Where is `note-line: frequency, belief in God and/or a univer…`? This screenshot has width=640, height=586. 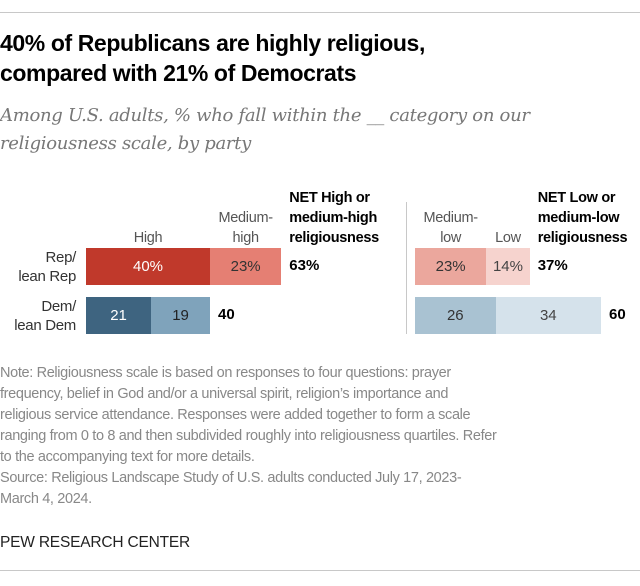
note-line: frequency, belief in God and/or a univer… is located at coordinates (224, 394).